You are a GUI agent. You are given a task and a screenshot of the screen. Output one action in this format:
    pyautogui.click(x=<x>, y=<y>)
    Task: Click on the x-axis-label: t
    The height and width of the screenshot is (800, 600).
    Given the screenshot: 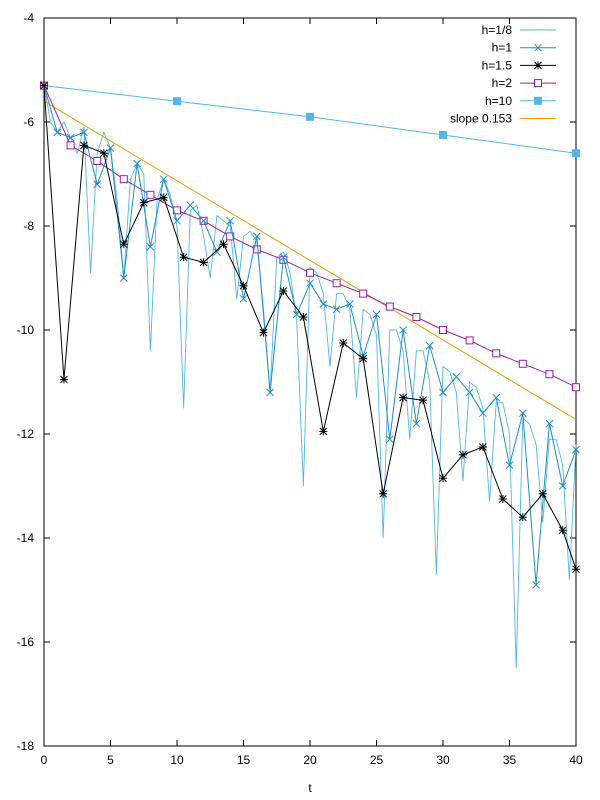 What is the action you would take?
    pyautogui.click(x=310, y=788)
    